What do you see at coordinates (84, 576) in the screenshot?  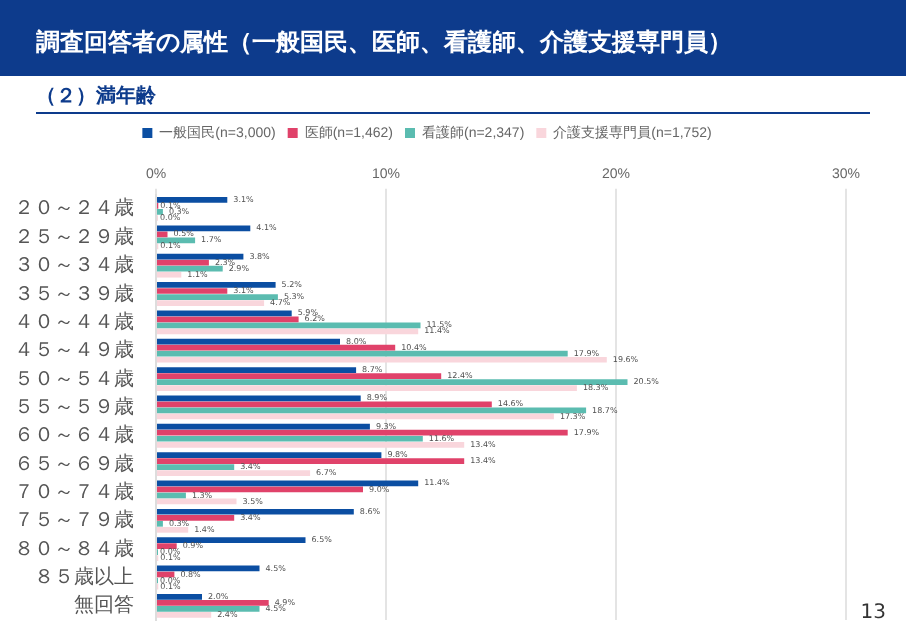 I see `y-tick-label: ８５歳以上` at bounding box center [84, 576].